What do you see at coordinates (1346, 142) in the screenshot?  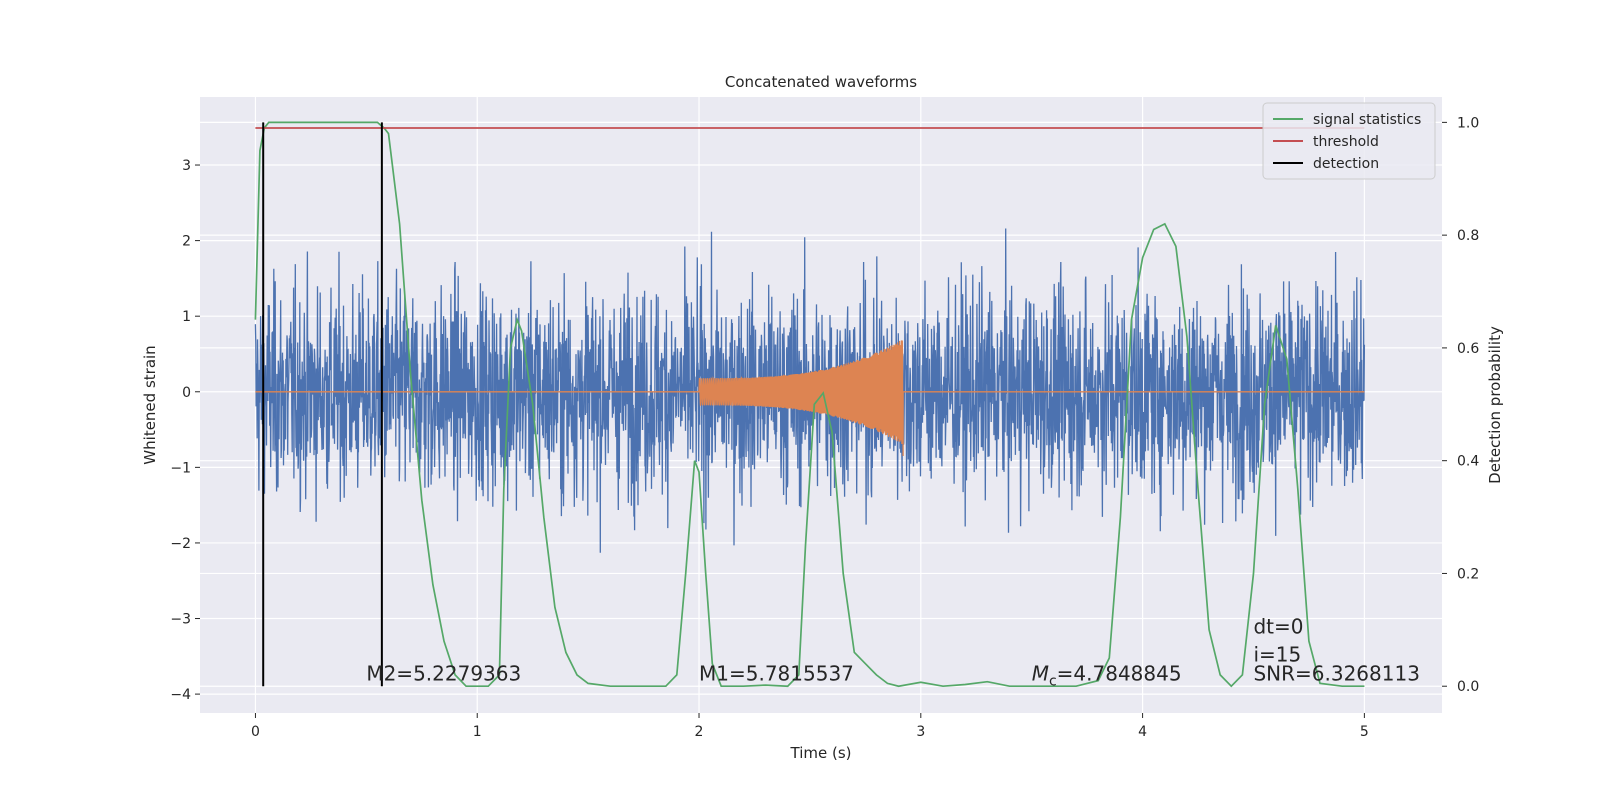 I see `legend-label: threshold` at bounding box center [1346, 142].